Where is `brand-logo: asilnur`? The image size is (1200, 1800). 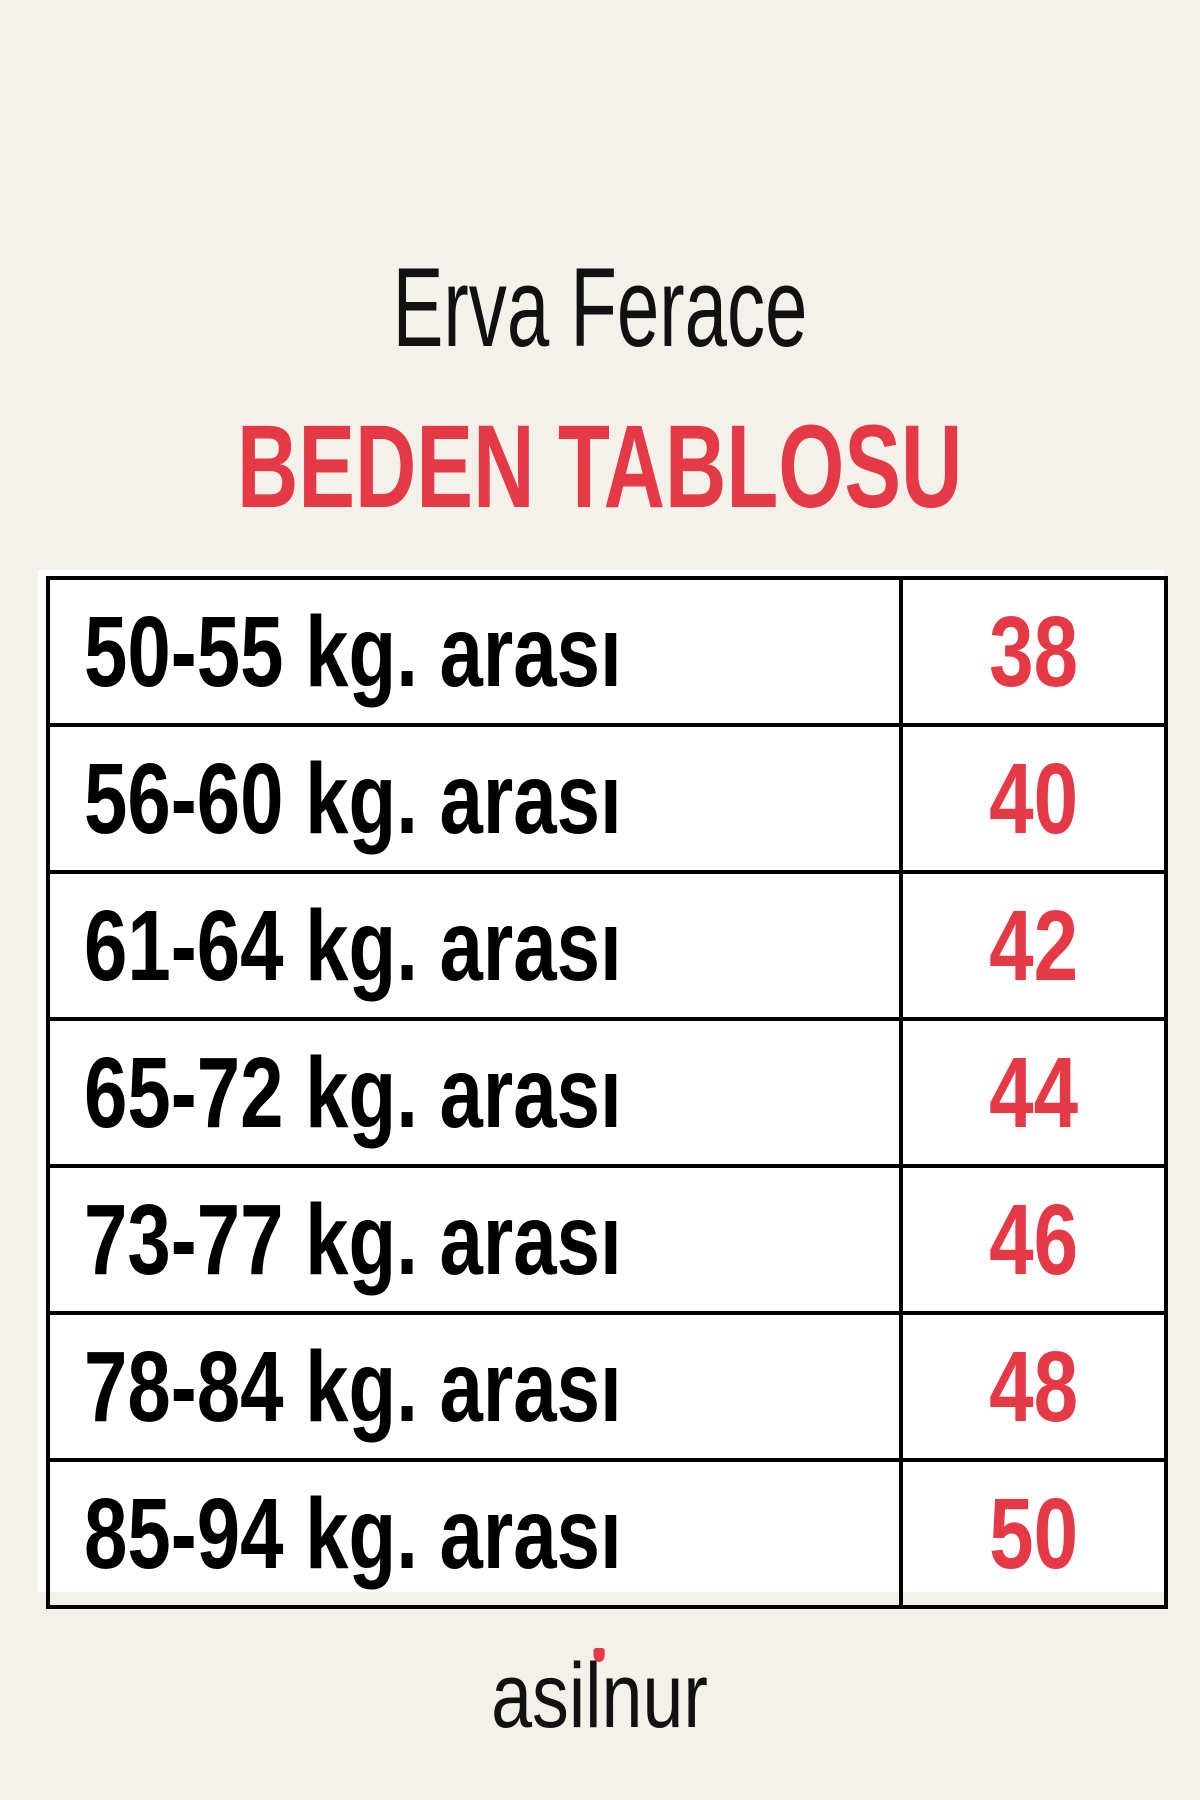
brand-logo: asilnur is located at coordinates (600, 1696).